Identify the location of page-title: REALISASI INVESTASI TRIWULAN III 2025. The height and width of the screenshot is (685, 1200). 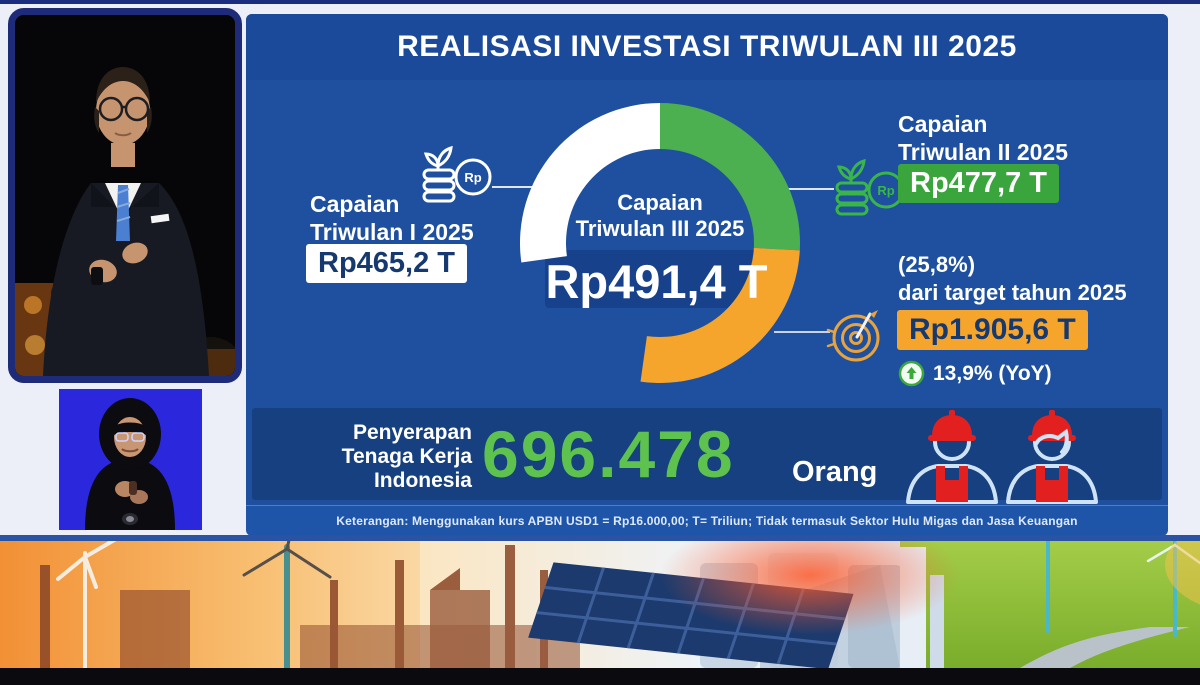
(707, 46).